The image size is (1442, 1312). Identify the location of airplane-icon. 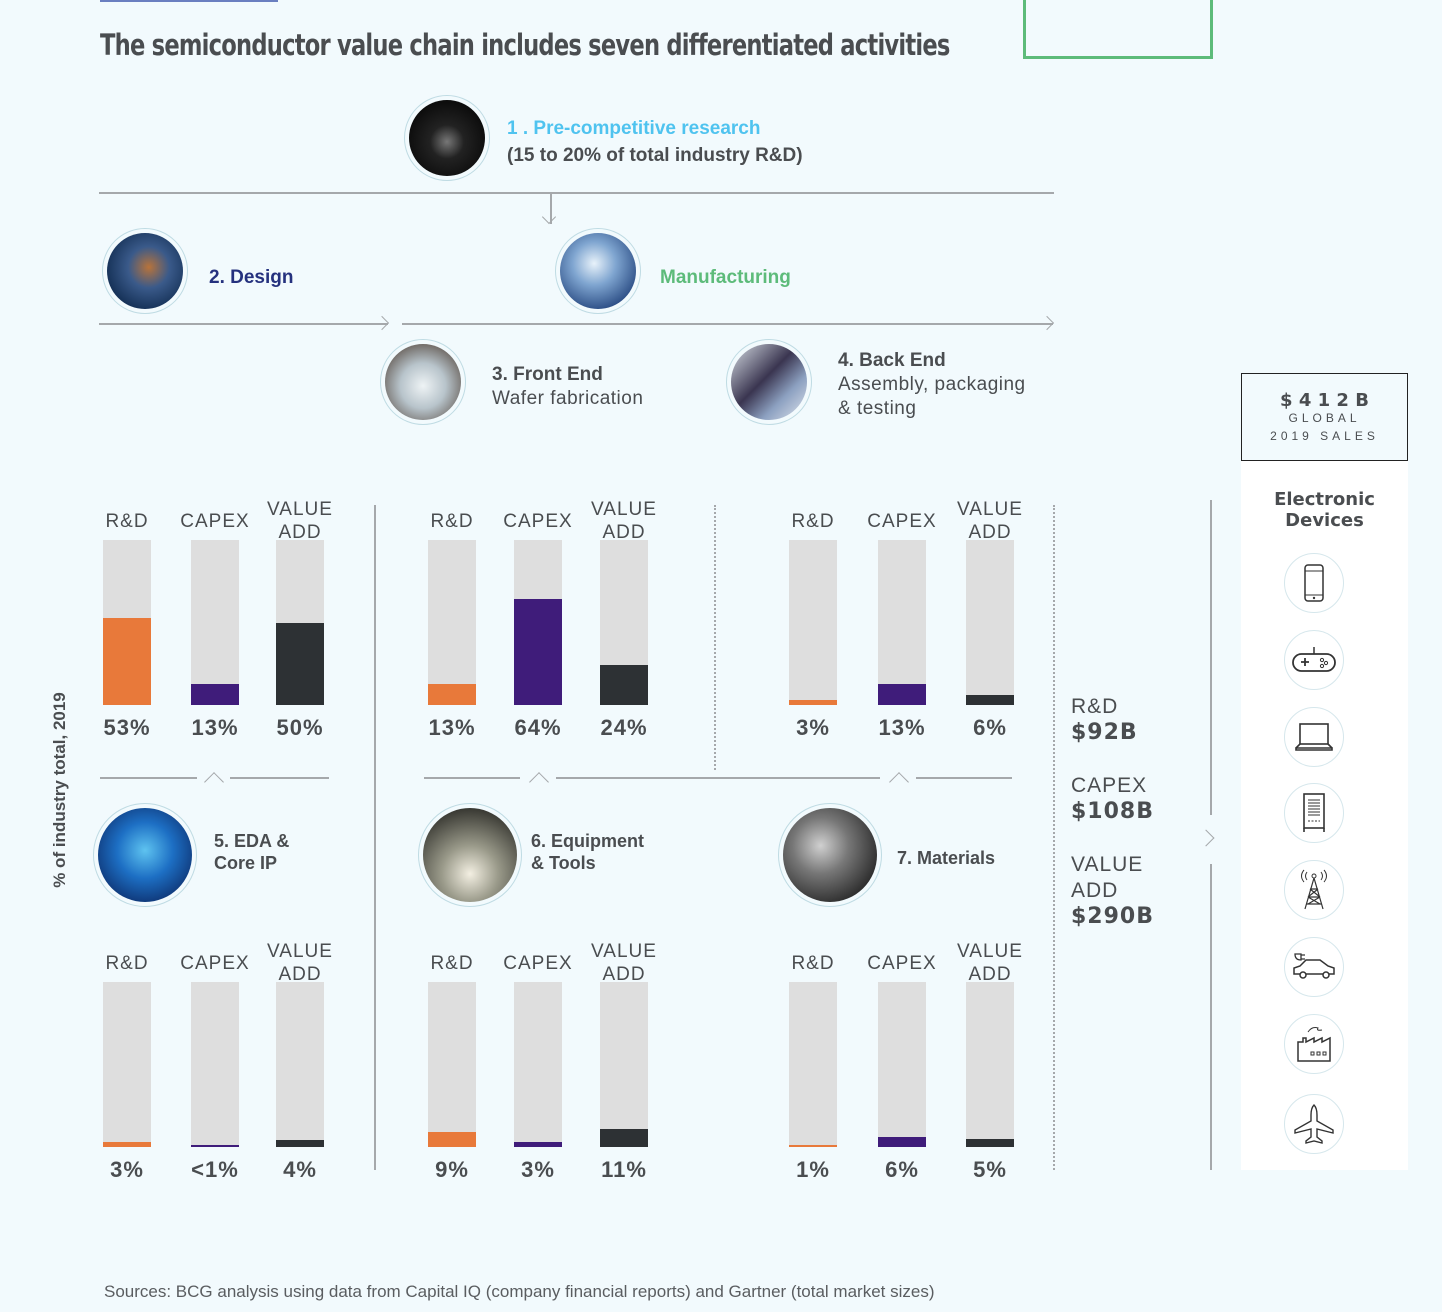
(1314, 1124).